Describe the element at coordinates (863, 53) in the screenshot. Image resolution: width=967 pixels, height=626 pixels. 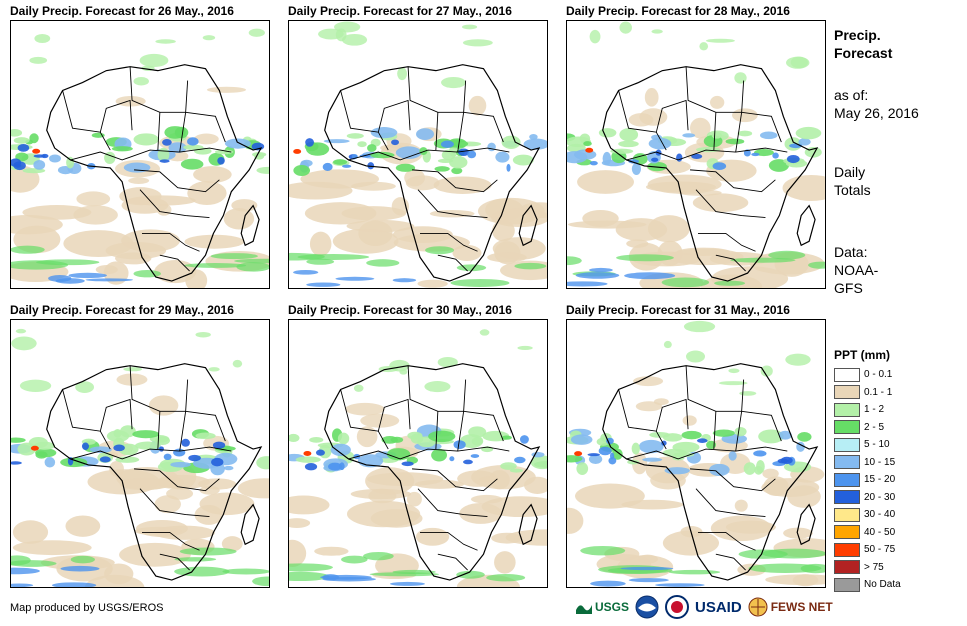
I see `heading-line-2: Forecast` at that location.